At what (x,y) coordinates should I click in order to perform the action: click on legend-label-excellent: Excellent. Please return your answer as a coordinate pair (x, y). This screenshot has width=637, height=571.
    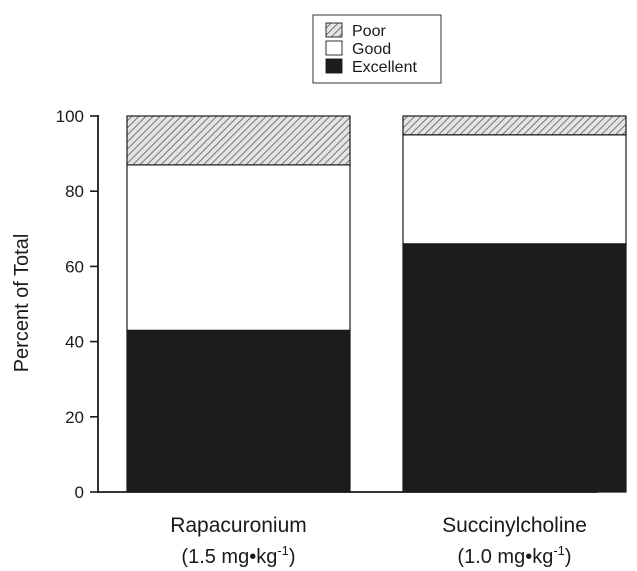
    Looking at the image, I should click on (384, 67).